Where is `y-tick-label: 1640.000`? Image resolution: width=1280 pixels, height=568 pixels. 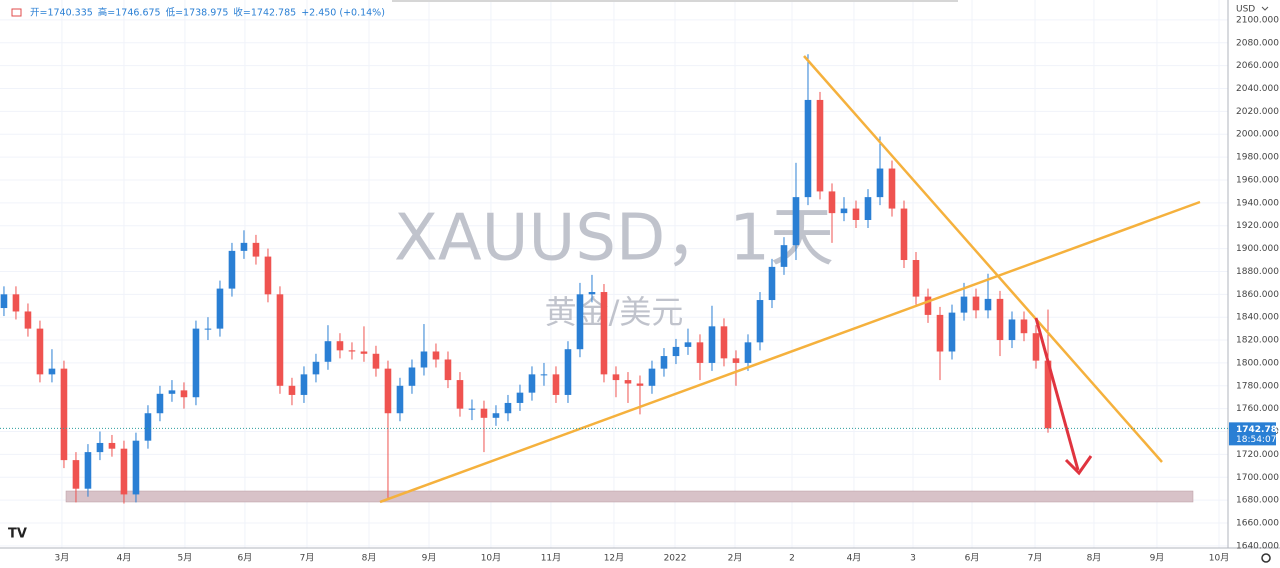 y-tick-label: 1640.000 is located at coordinates (1257, 546).